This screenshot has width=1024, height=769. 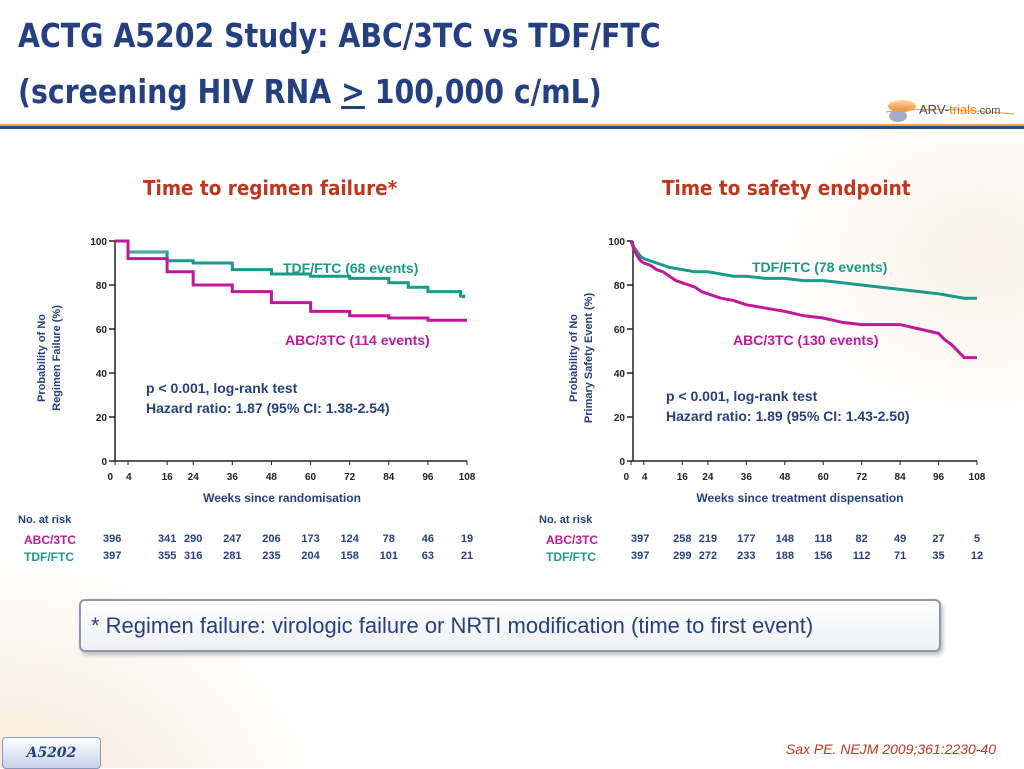 I want to click on x-tick-label: 96, so click(x=428, y=477).